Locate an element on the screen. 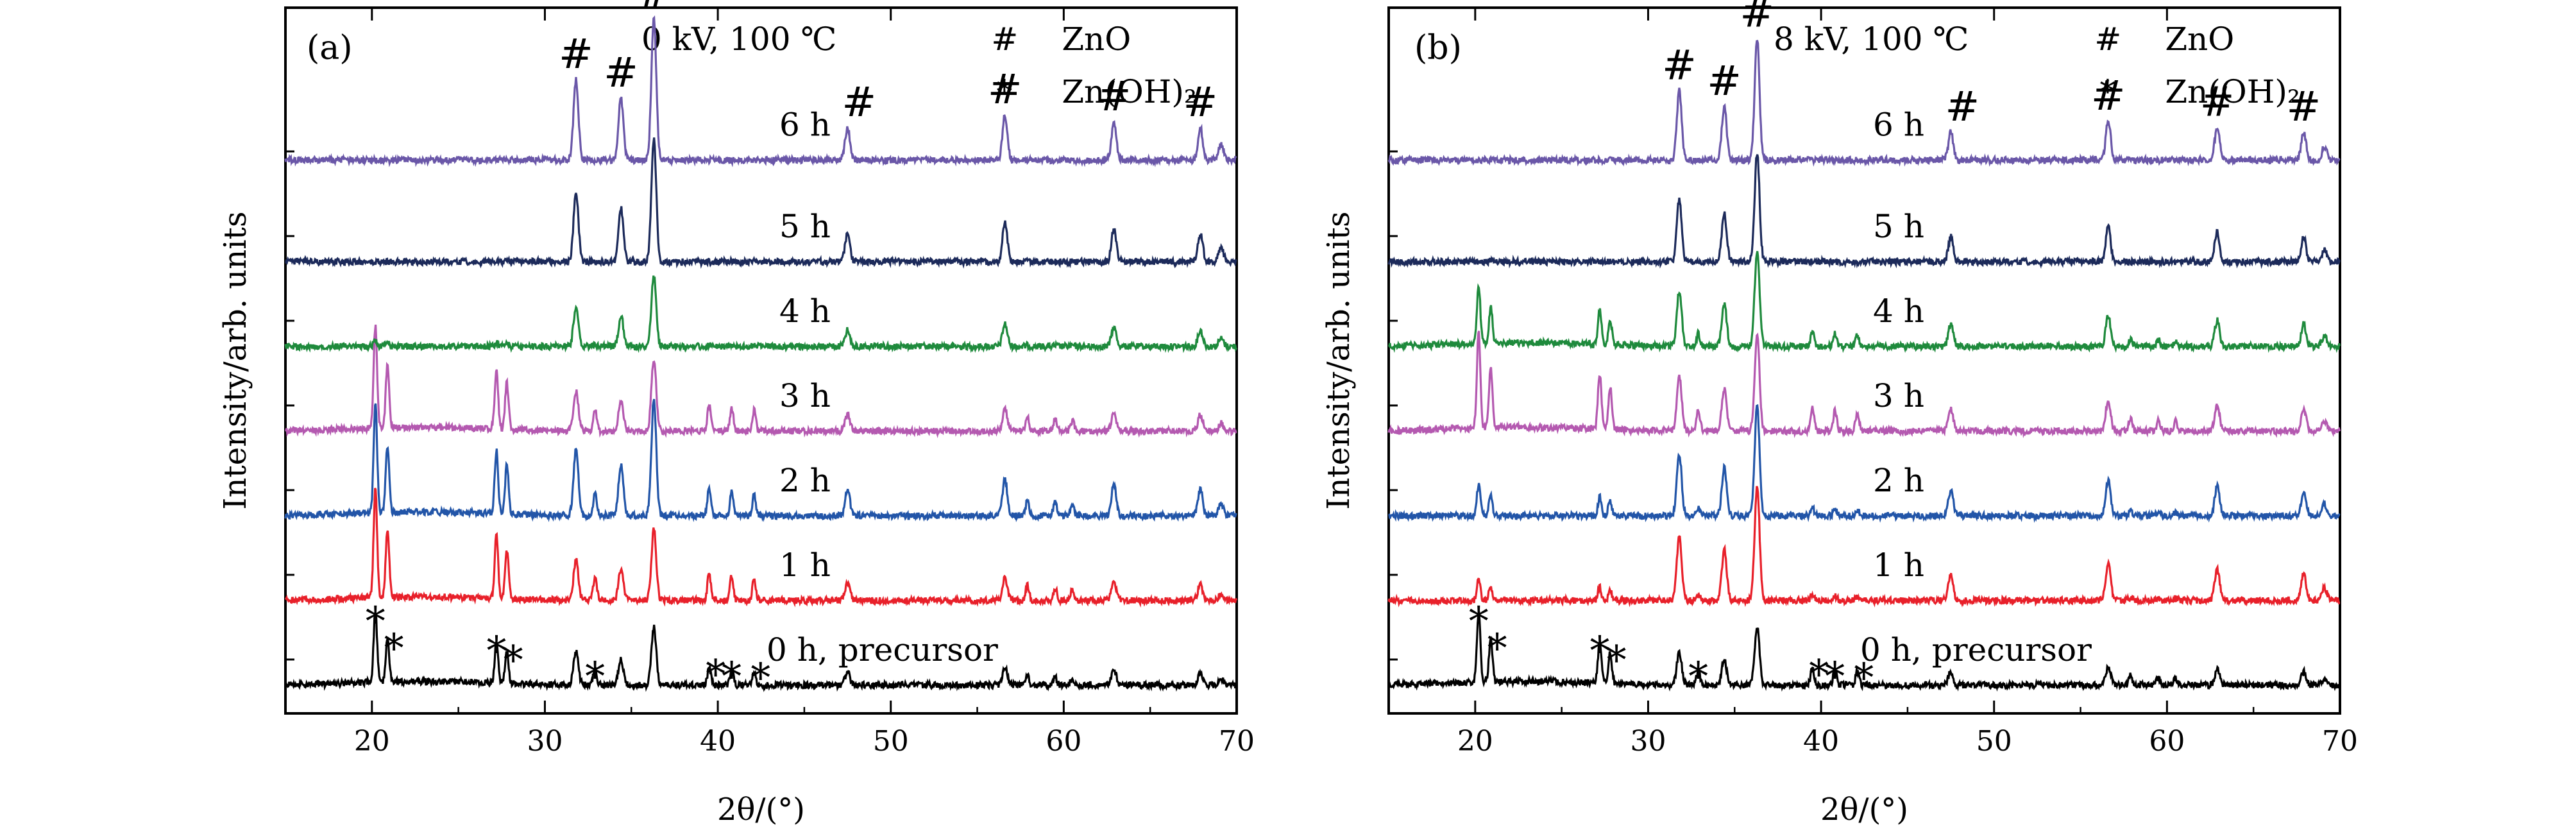 This screenshot has height=834, width=2576. panel-label: (a) is located at coordinates (330, 48).